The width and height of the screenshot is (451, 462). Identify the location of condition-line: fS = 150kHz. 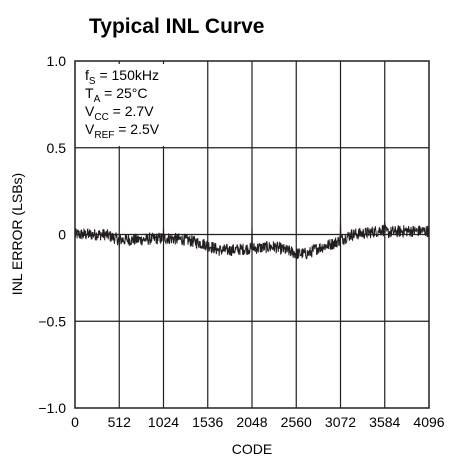
(122, 77).